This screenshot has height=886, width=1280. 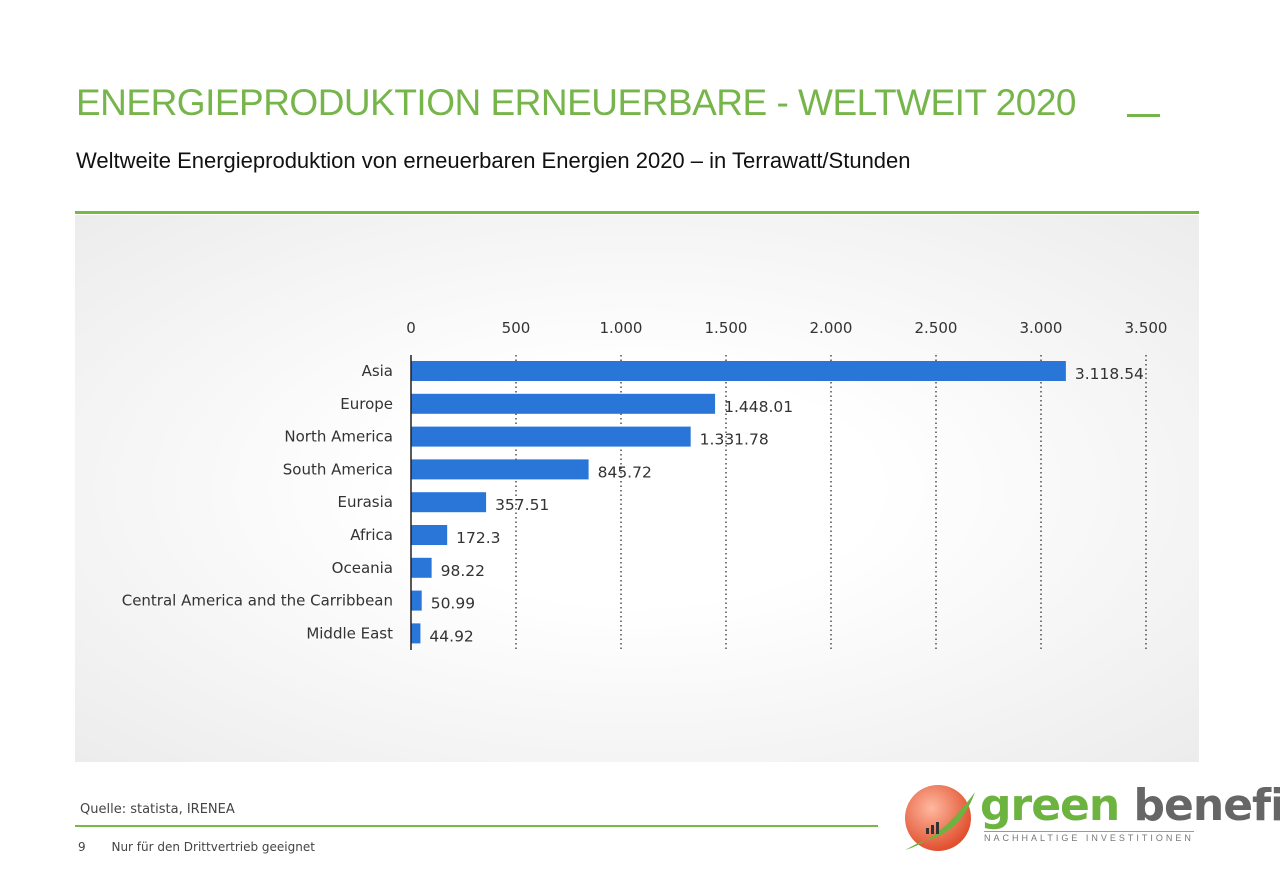 What do you see at coordinates (451, 636) in the screenshot?
I see `data-label: 44.92` at bounding box center [451, 636].